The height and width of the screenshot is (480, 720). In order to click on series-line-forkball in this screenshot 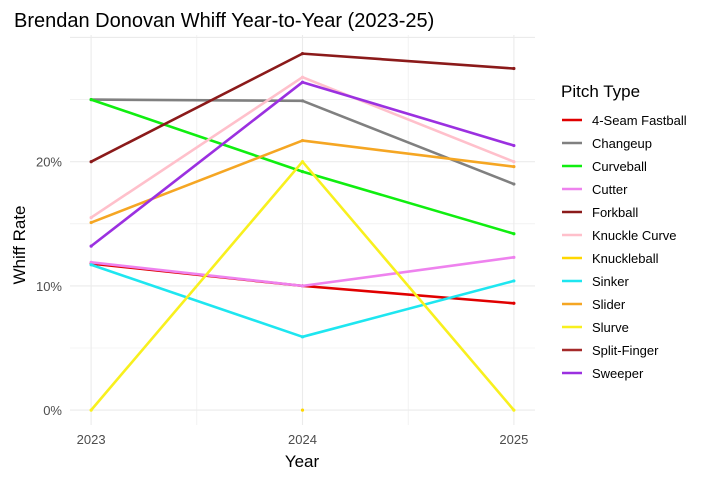, I will do `click(302, 107)`.